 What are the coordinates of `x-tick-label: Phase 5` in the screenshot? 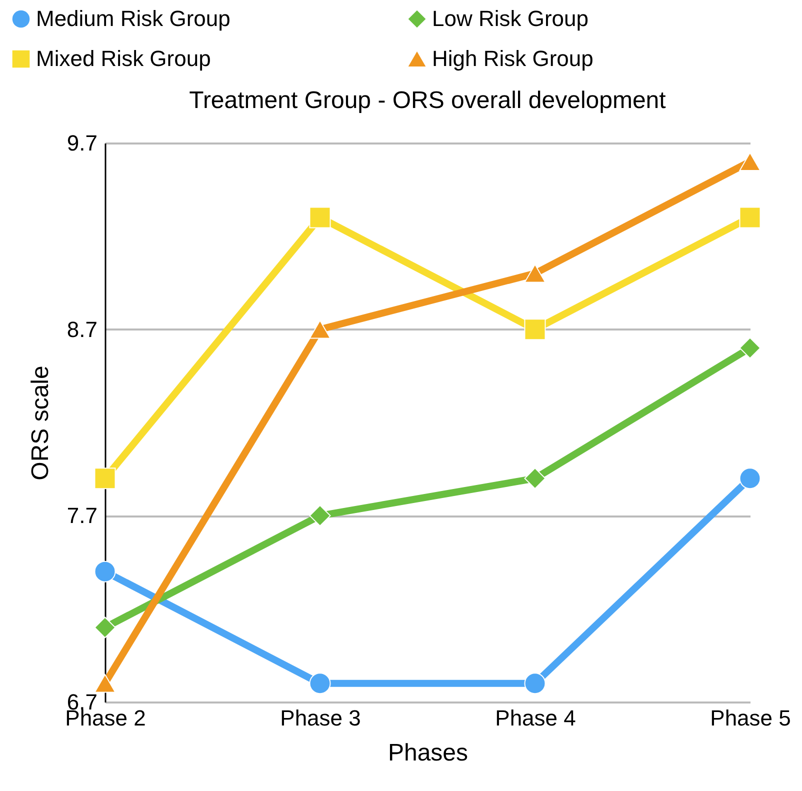 It's located at (750, 718).